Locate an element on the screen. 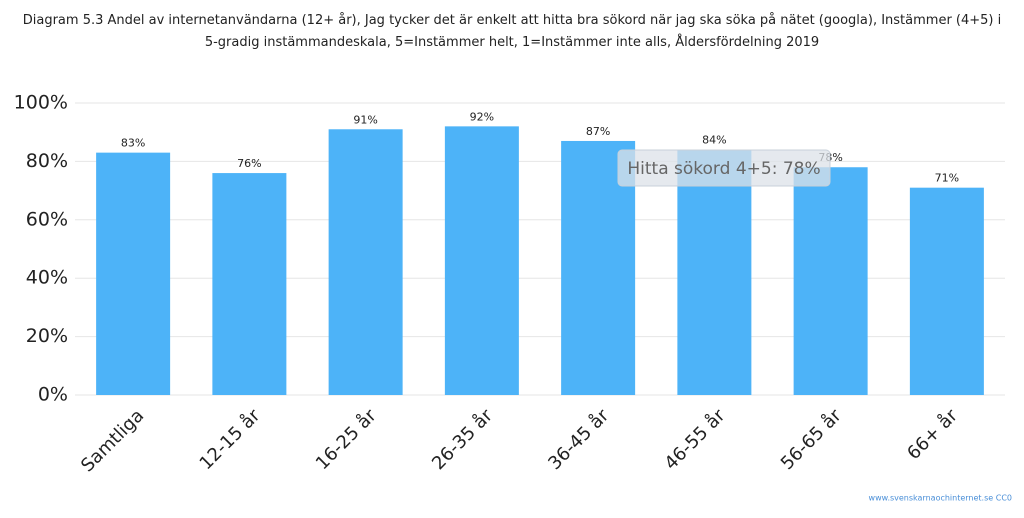 Image resolution: width=1024 pixels, height=518 pixels. y-tick-label: 20% is located at coordinates (47, 336).